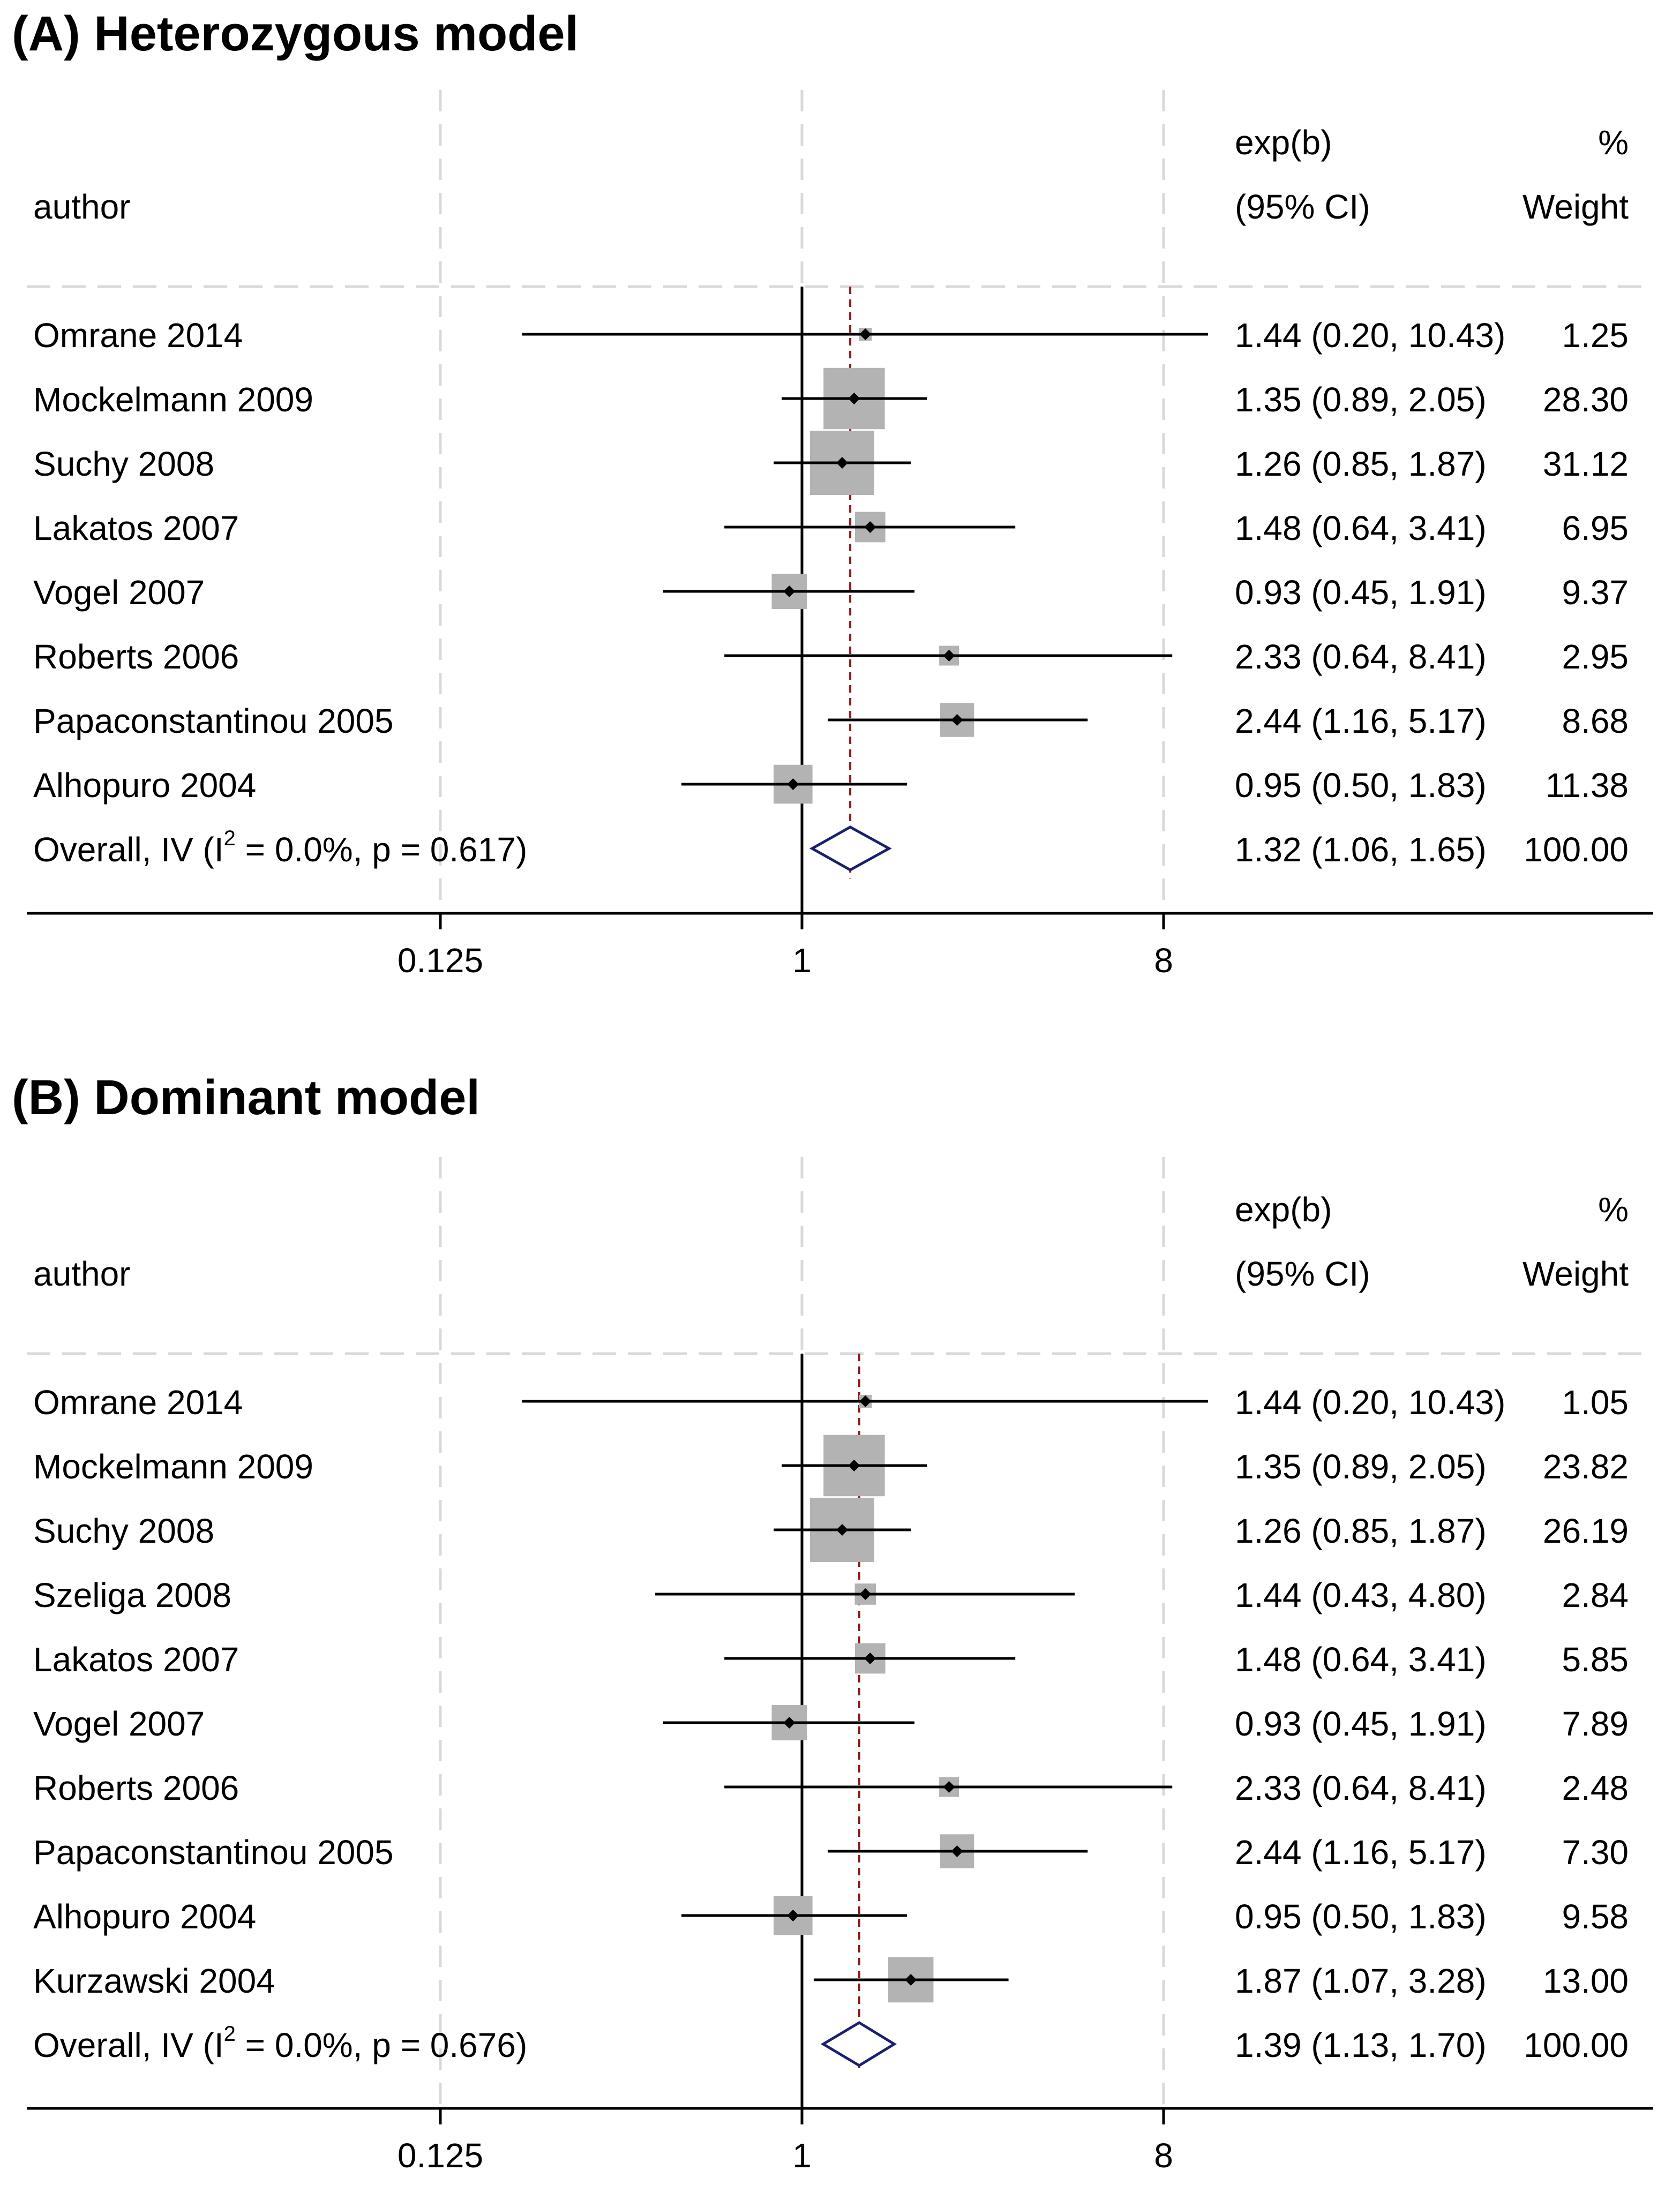 This screenshot has width=1680, height=2208. Describe the element at coordinates (1595, 592) in the screenshot. I see `panel-a-study-weight-text: 9.37` at that location.